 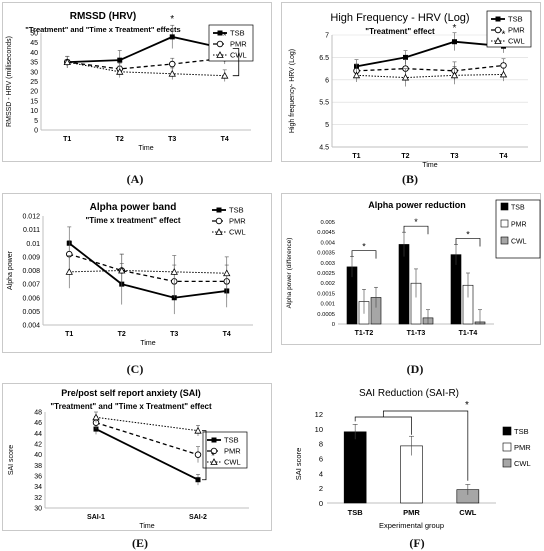 What do you see at coordinates (321, 488) in the screenshot?
I see `y-tick-label: 2` at bounding box center [321, 488].